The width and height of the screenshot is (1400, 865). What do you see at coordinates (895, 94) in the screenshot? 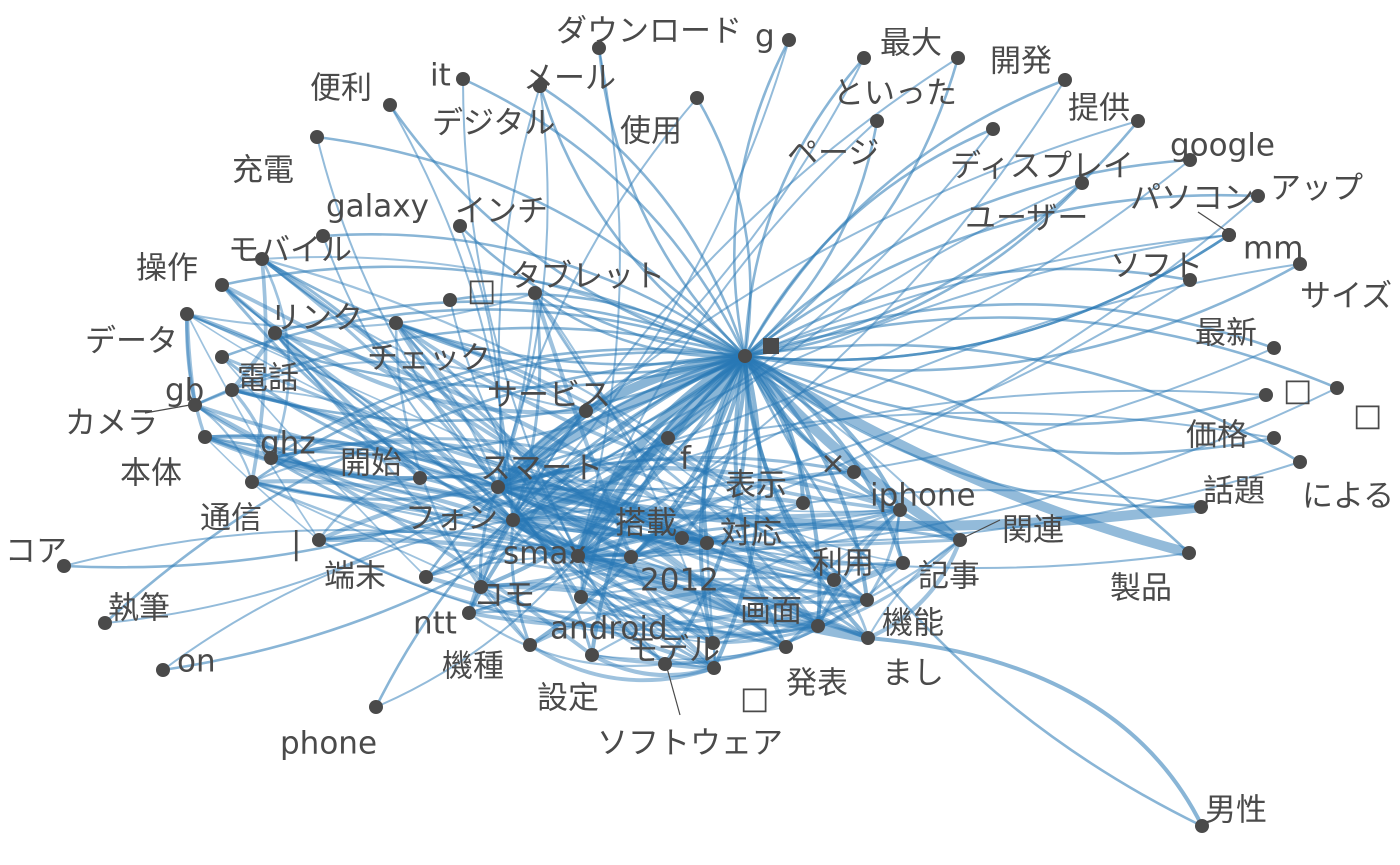
I see `node-label-54: といった` at bounding box center [895, 94].